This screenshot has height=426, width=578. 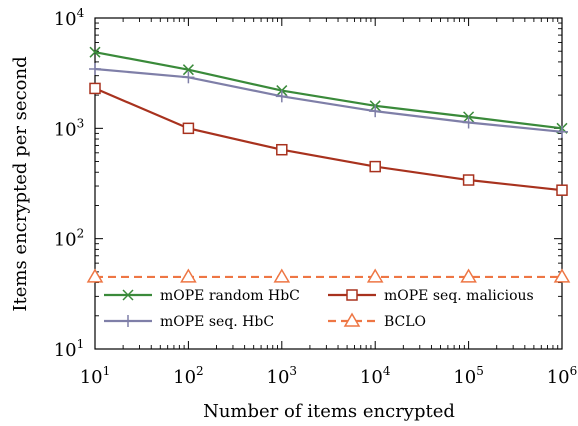 What do you see at coordinates (405, 322) in the screenshot?
I see `legend-label: BCLO` at bounding box center [405, 322].